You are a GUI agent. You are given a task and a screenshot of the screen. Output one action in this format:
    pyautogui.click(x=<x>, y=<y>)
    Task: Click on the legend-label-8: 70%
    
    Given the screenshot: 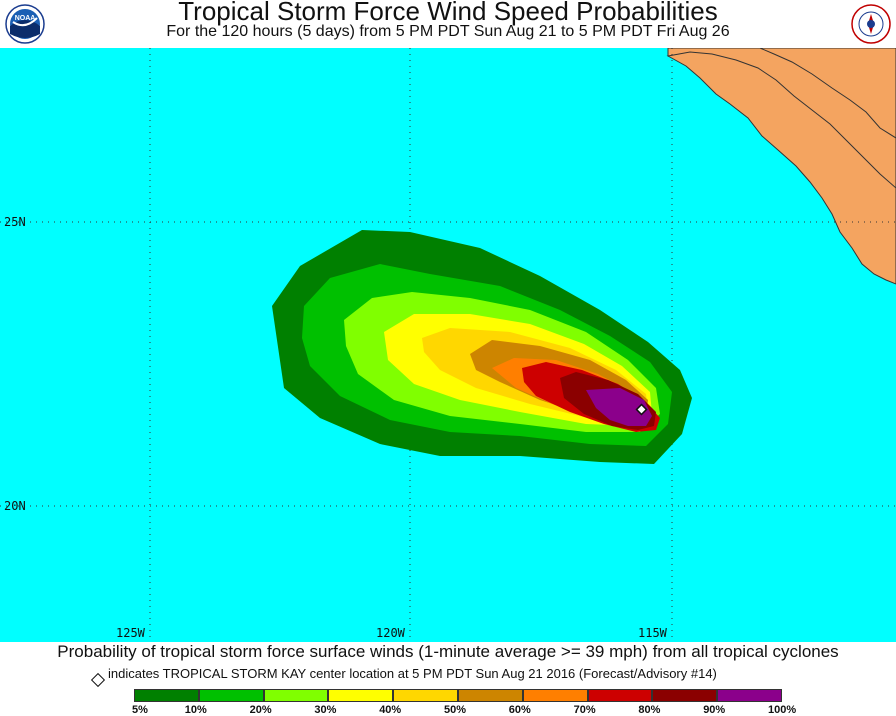 What is the action you would take?
    pyautogui.click(x=584, y=710)
    